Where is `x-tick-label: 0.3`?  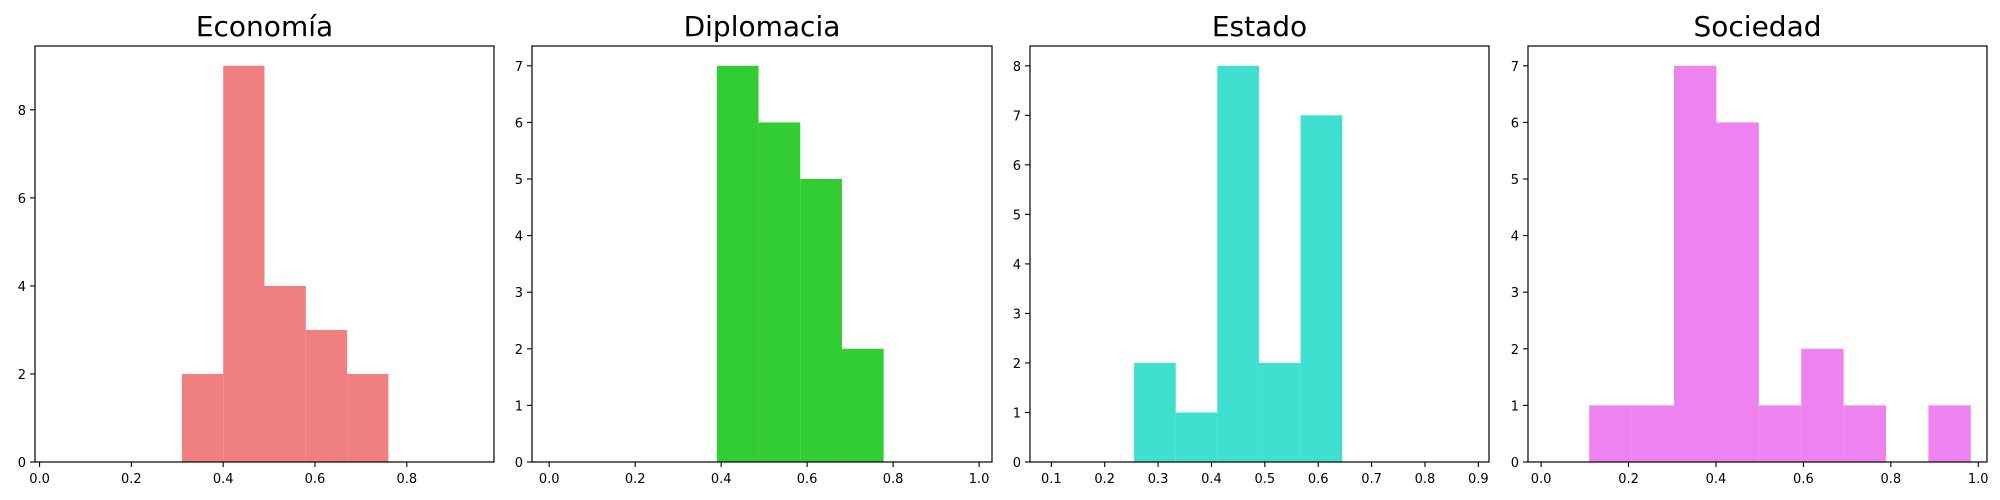
x-tick-label: 0.3 is located at coordinates (1158, 479).